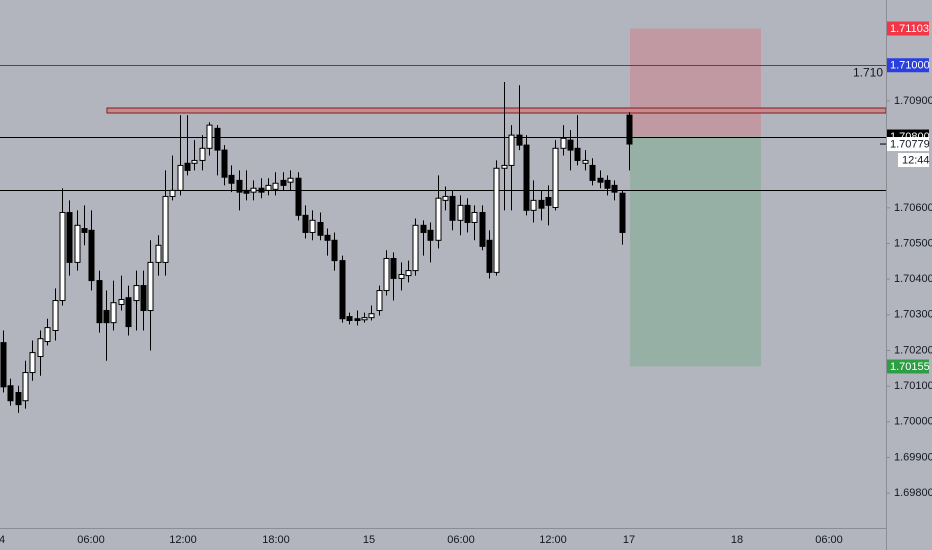  I want to click on y-tick-label: 1.69800, so click(913, 493).